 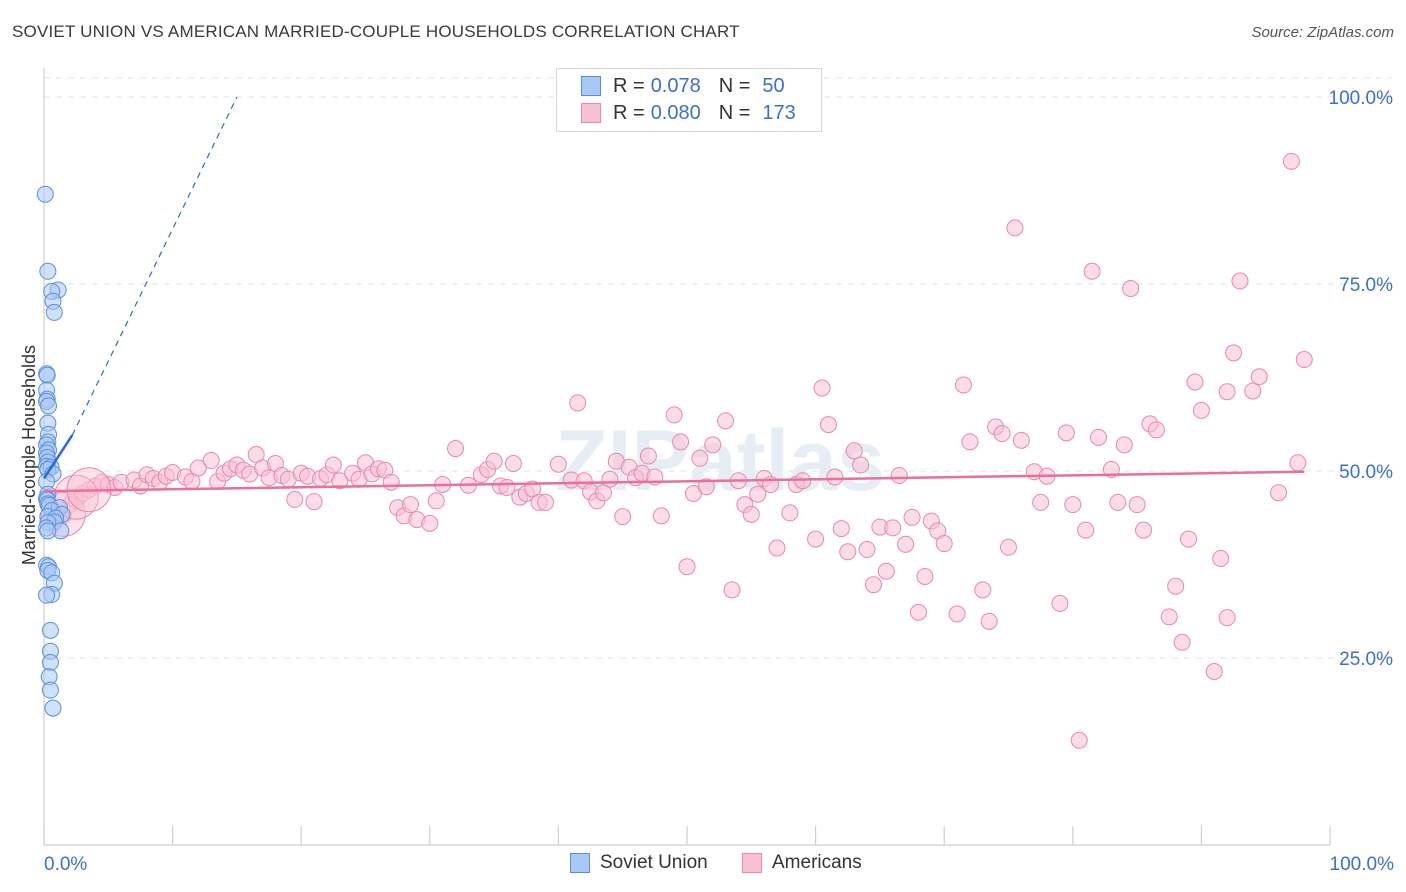 What do you see at coordinates (1366, 472) in the screenshot?
I see `y-tick-label: 50.0%` at bounding box center [1366, 472].